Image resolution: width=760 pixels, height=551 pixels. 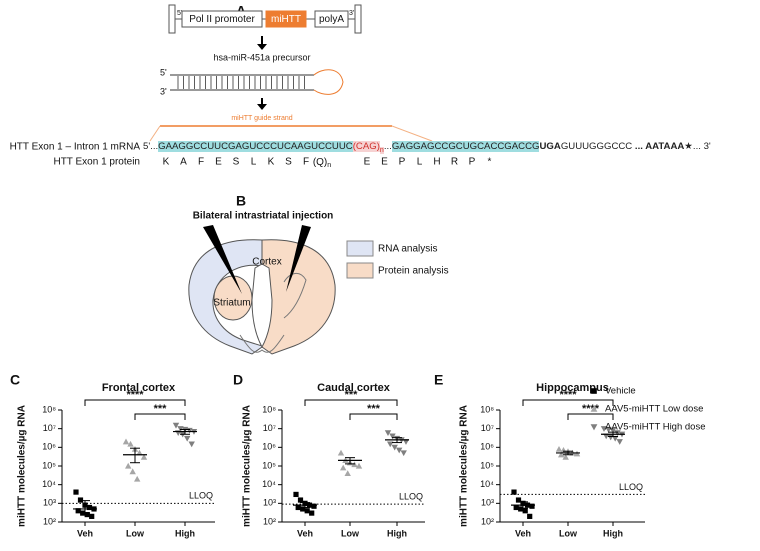 I want to click on polya-box, so click(x=331, y=19).